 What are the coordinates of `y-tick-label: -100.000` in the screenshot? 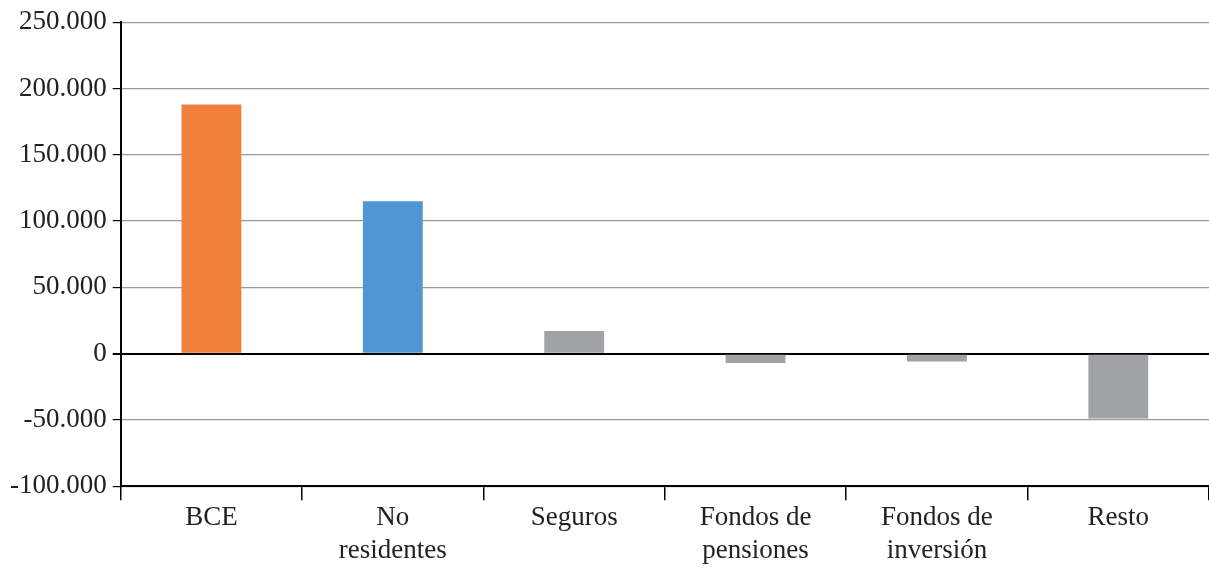 It's located at (58, 484).